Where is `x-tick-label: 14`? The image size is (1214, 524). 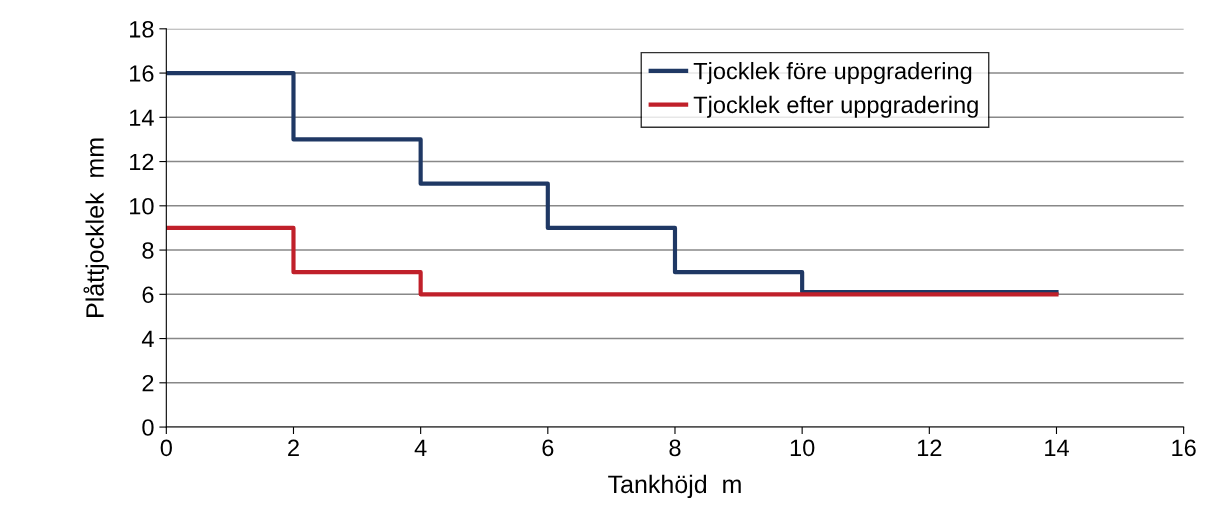
x-tick-label: 14 is located at coordinates (1057, 447).